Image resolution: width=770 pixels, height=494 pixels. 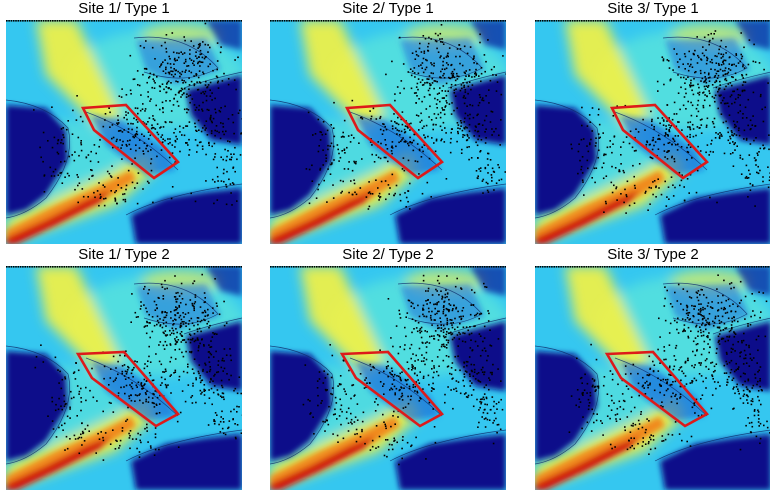 What do you see at coordinates (388, 8) in the screenshot?
I see `panel-title: Site 2/ Type 1` at bounding box center [388, 8].